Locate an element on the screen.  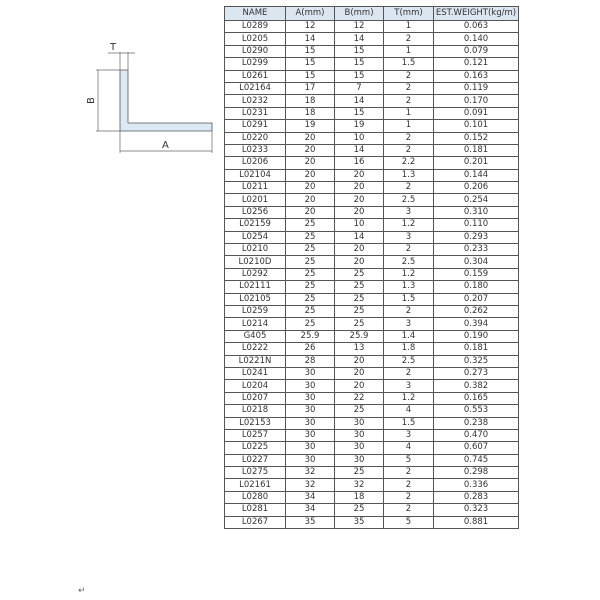
label-t: T is located at coordinates (113, 47).